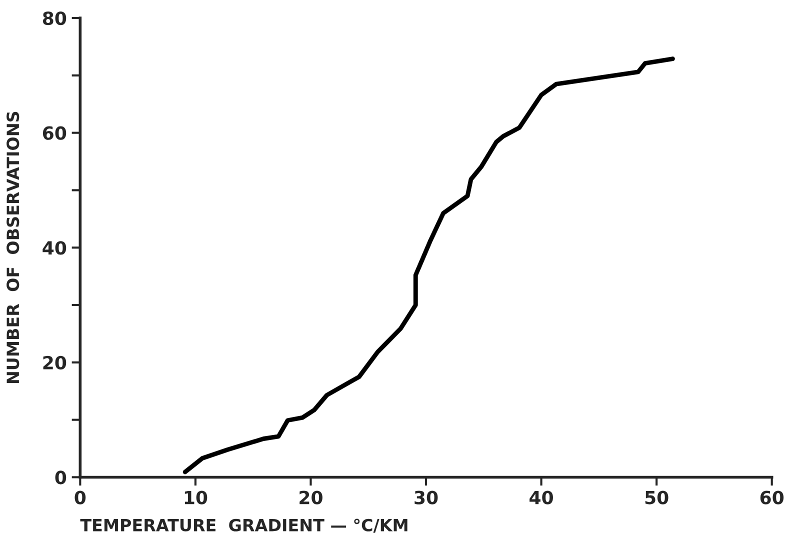 The image size is (786, 546). Describe the element at coordinates (244, 525) in the screenshot. I see `x-axis-title: TEMPERATURE GRADIENT — °C/KM` at that location.